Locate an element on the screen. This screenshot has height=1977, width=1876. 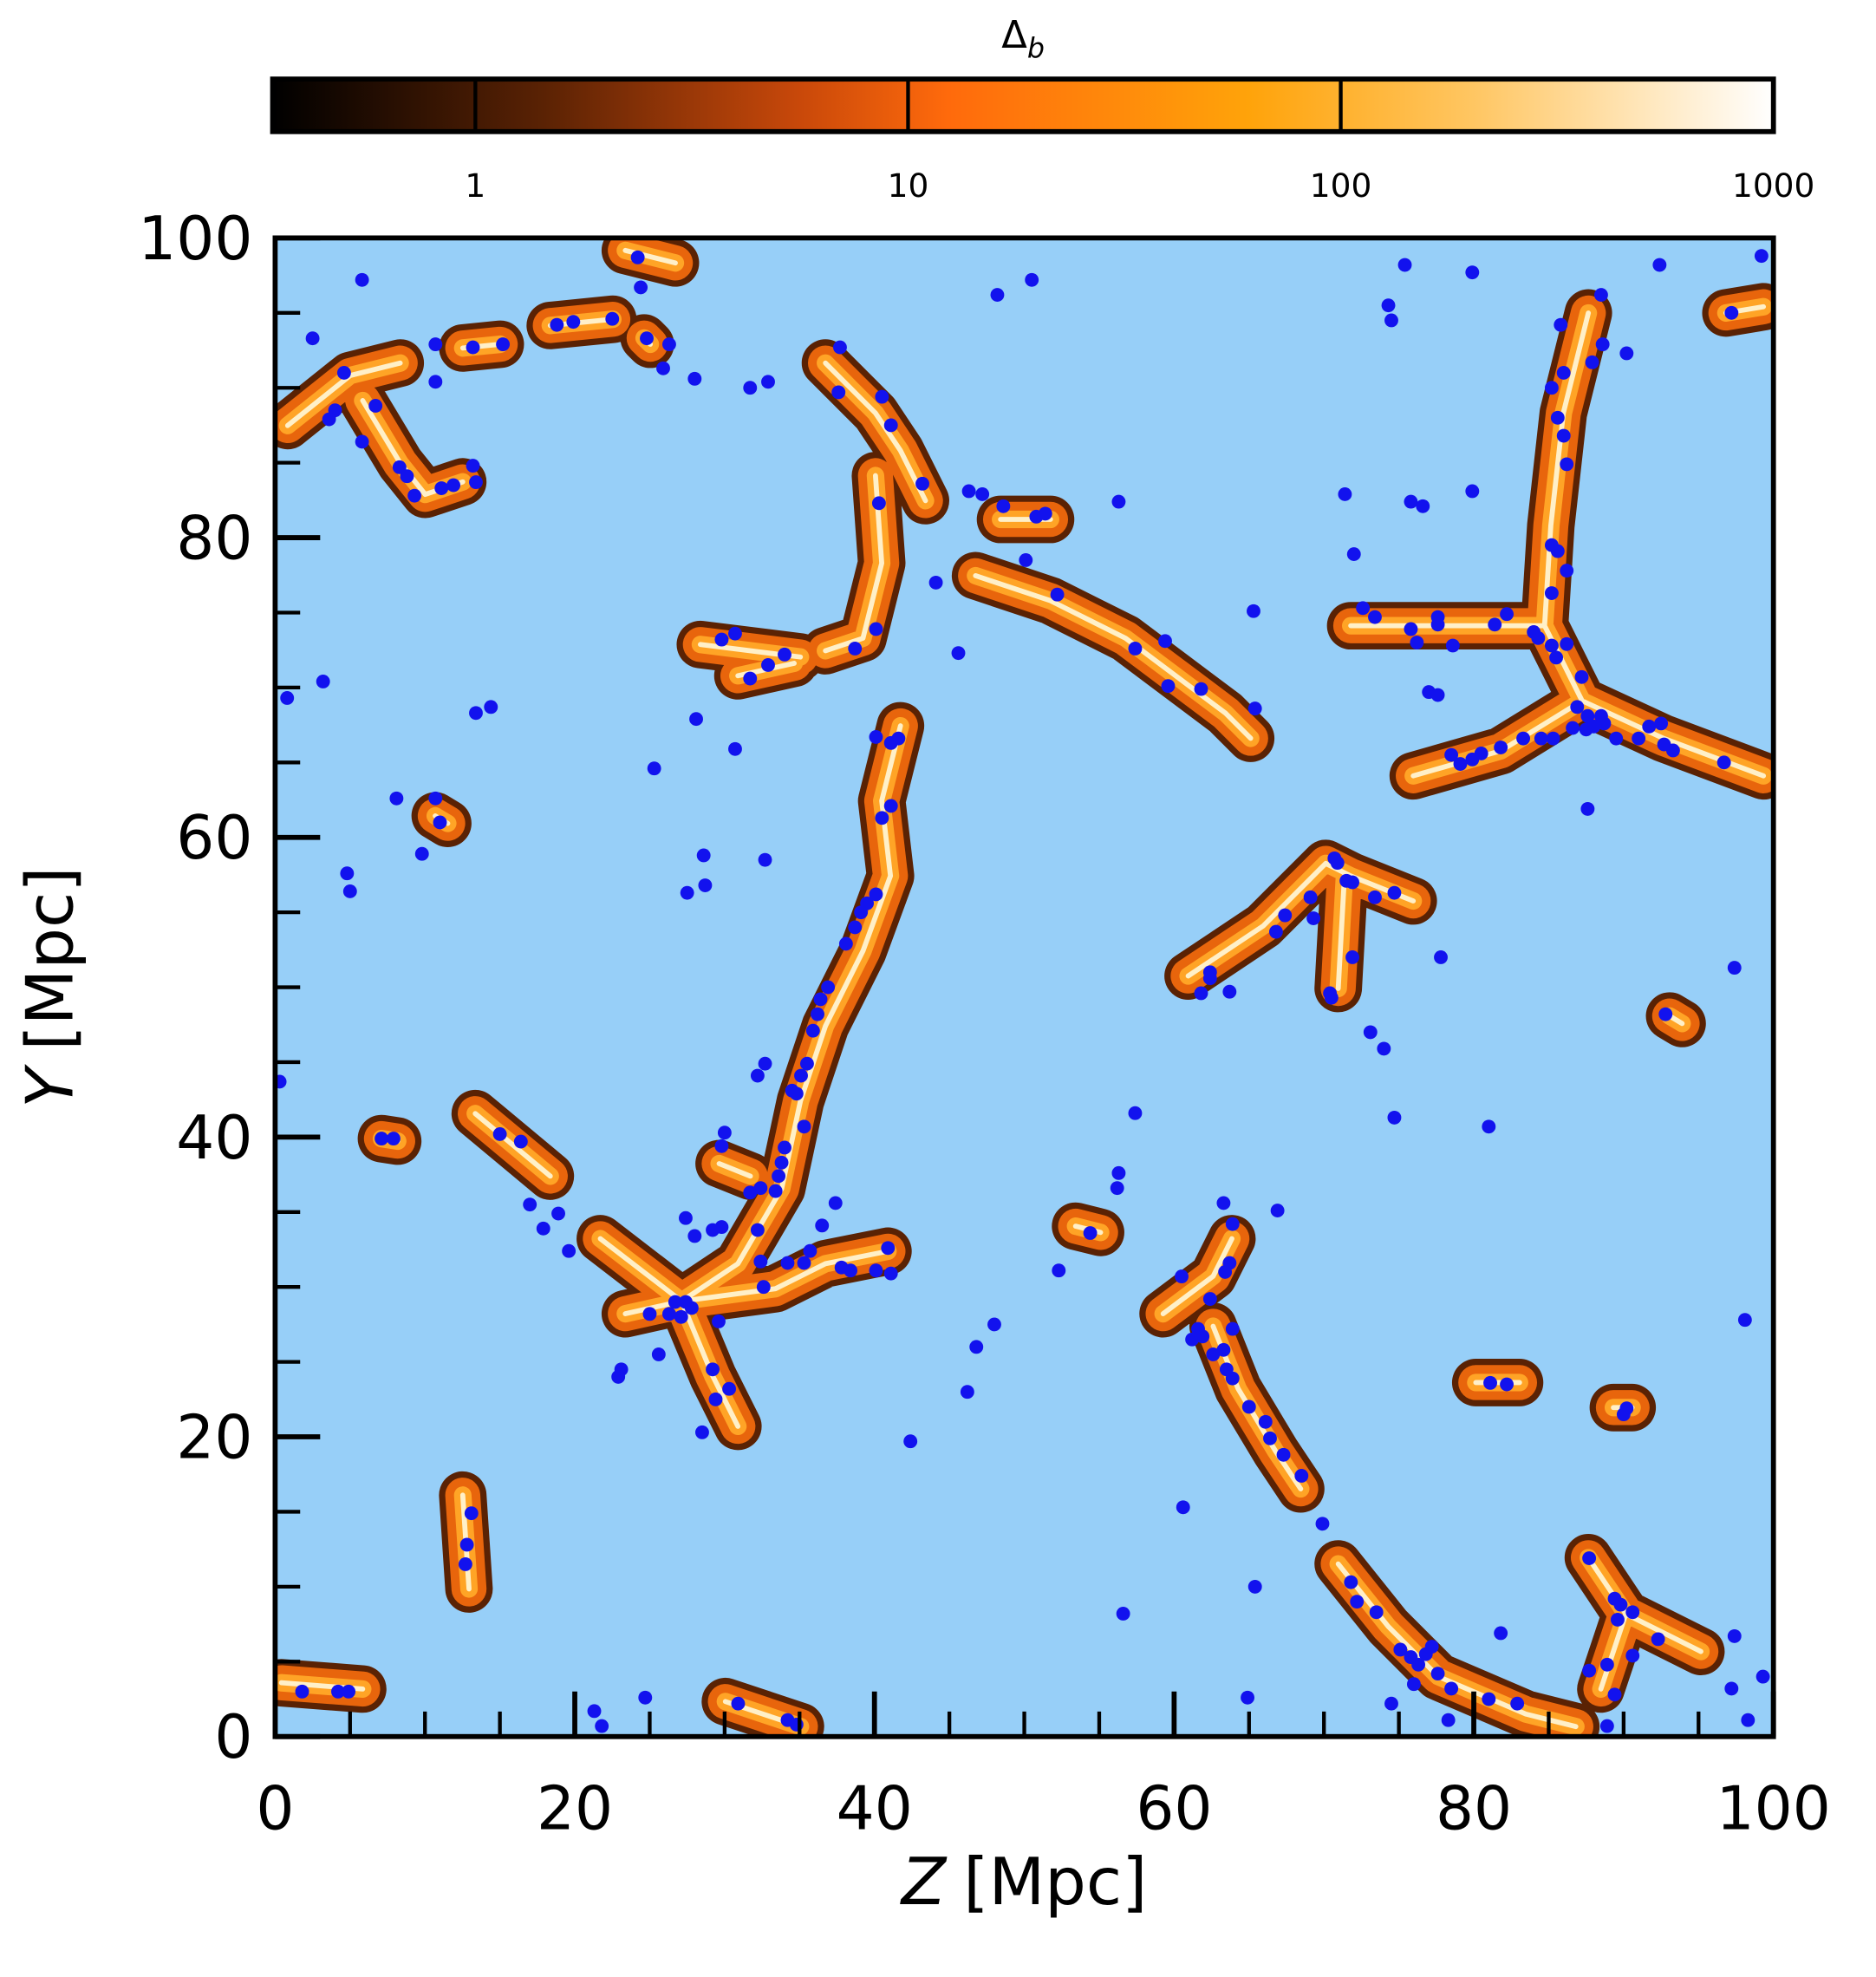
colorbar-tick-label: 1 is located at coordinates (475, 185).